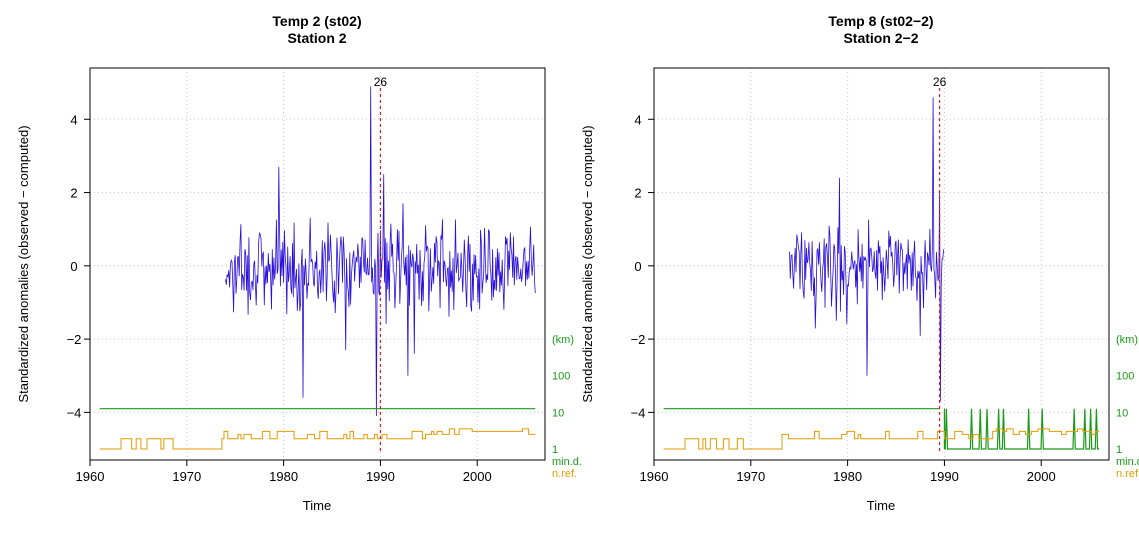 The image size is (1139, 535). I want to click on chart-title: Temp 2 (st02), so click(316, 21).